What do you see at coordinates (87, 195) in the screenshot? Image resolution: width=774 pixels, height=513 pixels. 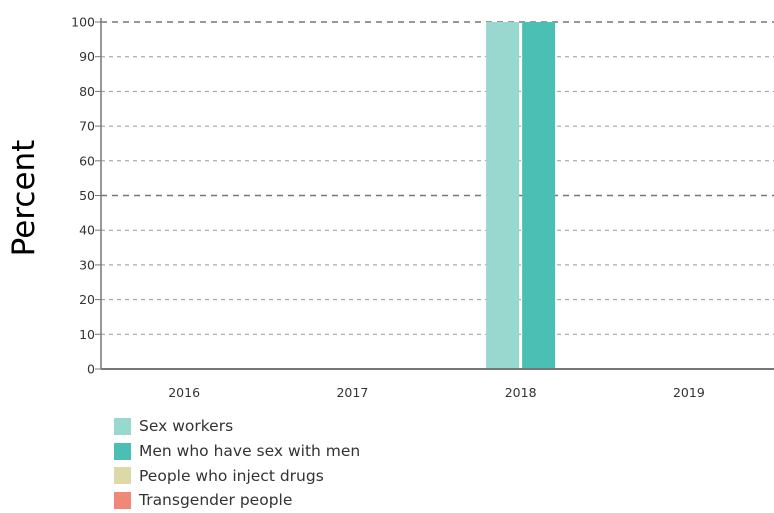 I see `y-tick-label: 50` at bounding box center [87, 195].